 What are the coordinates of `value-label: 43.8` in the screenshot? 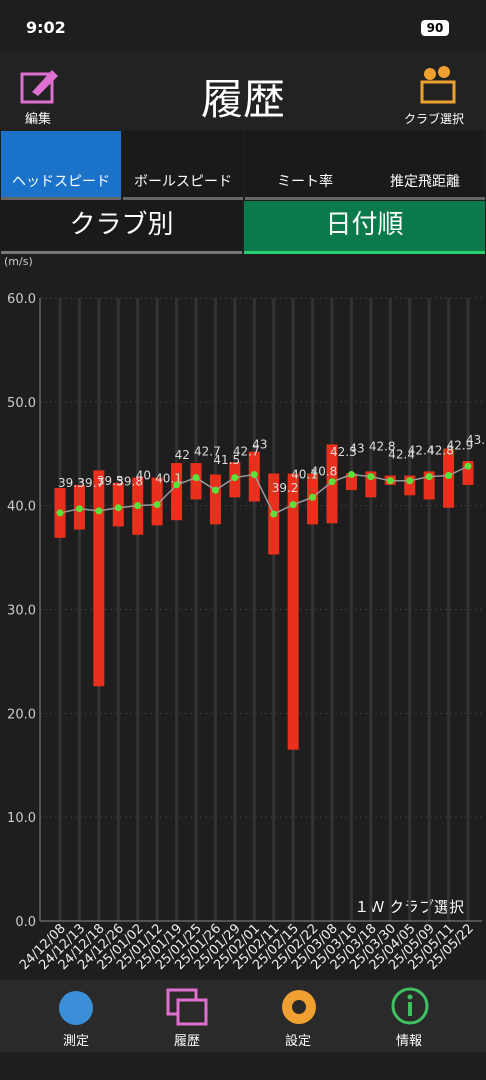 It's located at (476, 440).